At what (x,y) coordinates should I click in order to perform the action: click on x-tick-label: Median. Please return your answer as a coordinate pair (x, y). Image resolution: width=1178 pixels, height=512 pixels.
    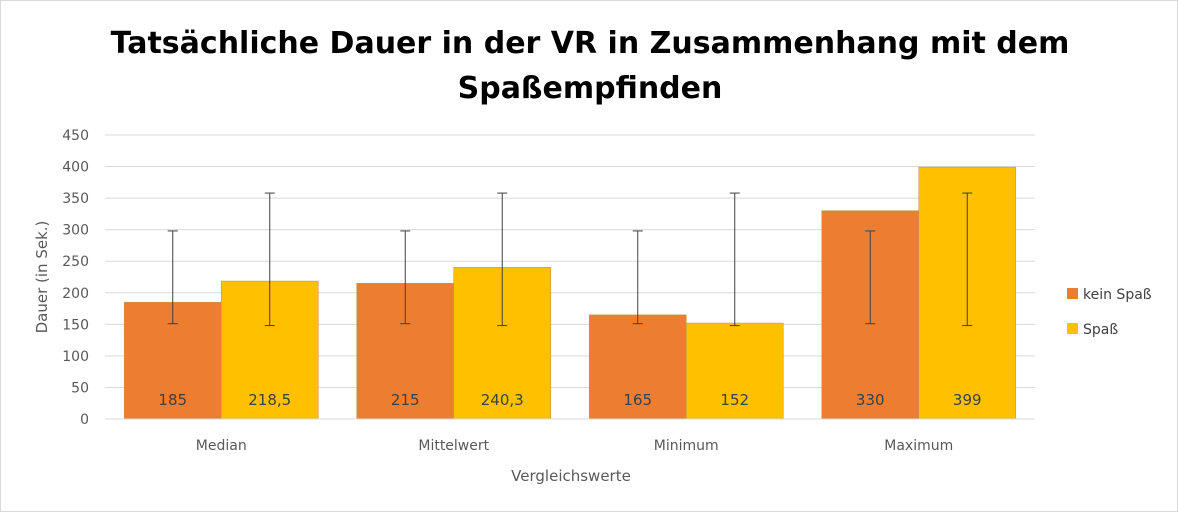
    Looking at the image, I should click on (221, 446).